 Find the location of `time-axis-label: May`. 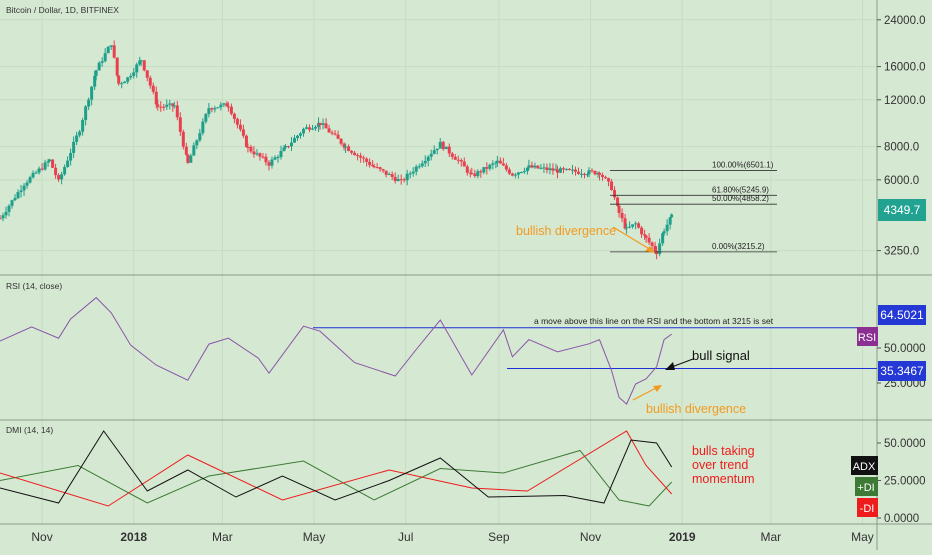

time-axis-label: May is located at coordinates (314, 537).